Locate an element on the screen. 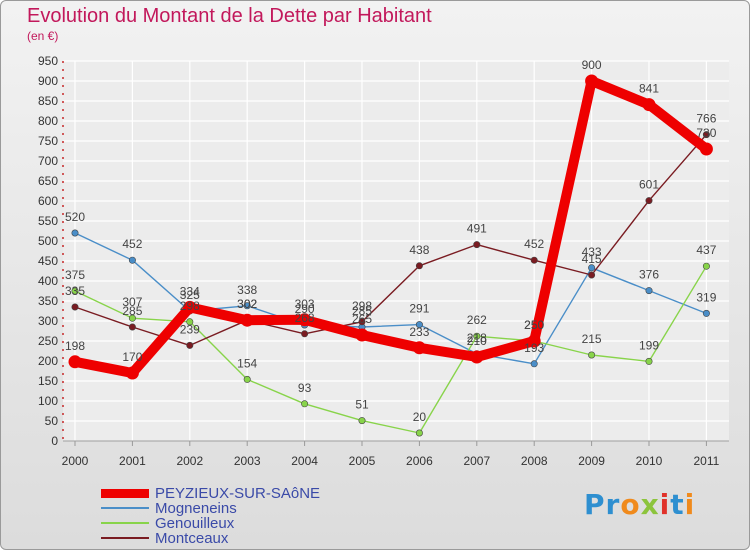 The height and width of the screenshot is (550, 750). legend-label: PEYZIEUX-SUR-SAôNE is located at coordinates (238, 493).